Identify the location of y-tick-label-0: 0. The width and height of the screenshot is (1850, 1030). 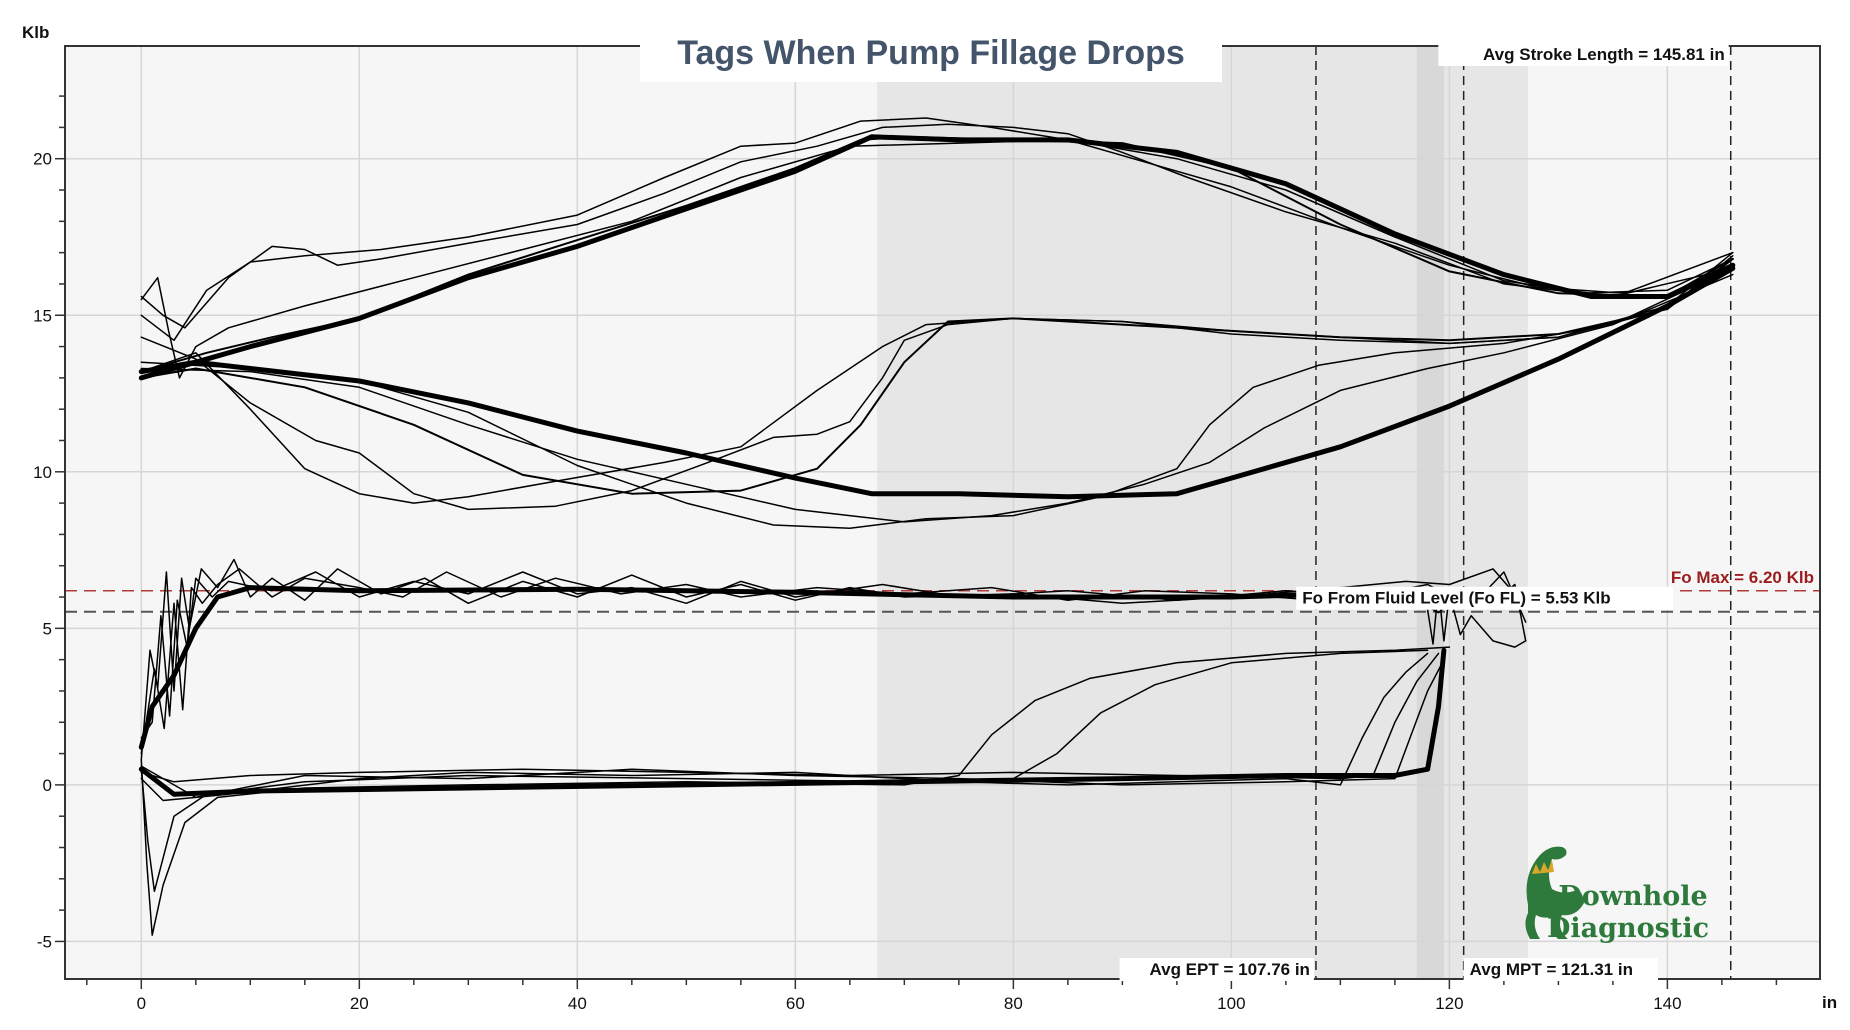
(47, 785).